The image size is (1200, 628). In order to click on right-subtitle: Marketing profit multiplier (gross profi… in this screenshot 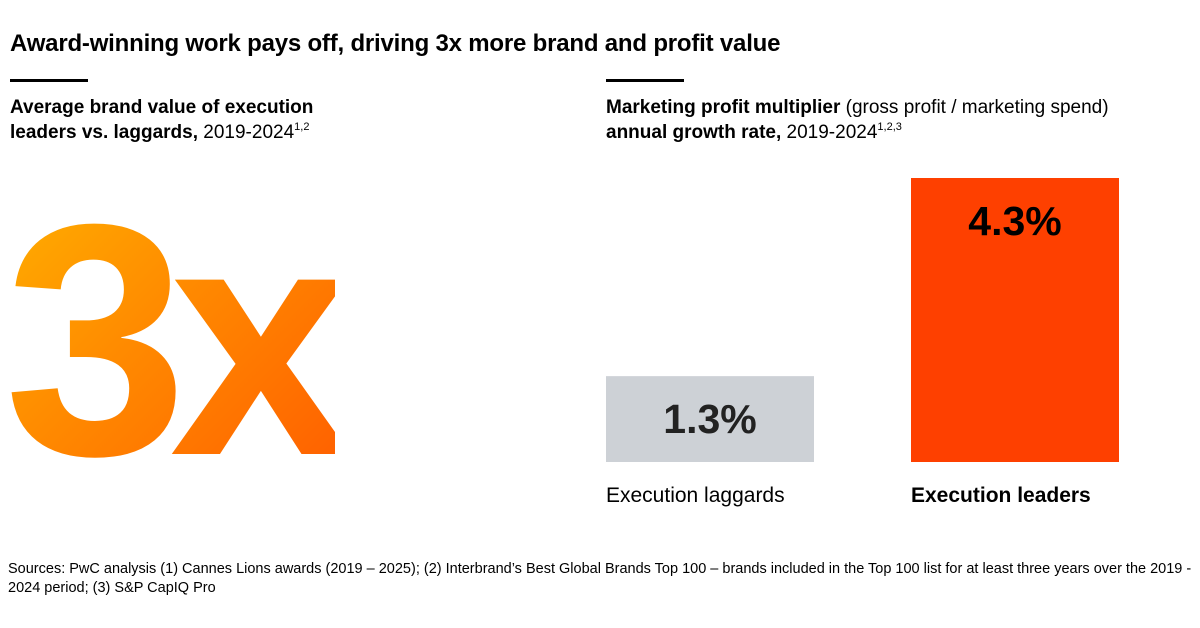, I will do `click(857, 120)`.